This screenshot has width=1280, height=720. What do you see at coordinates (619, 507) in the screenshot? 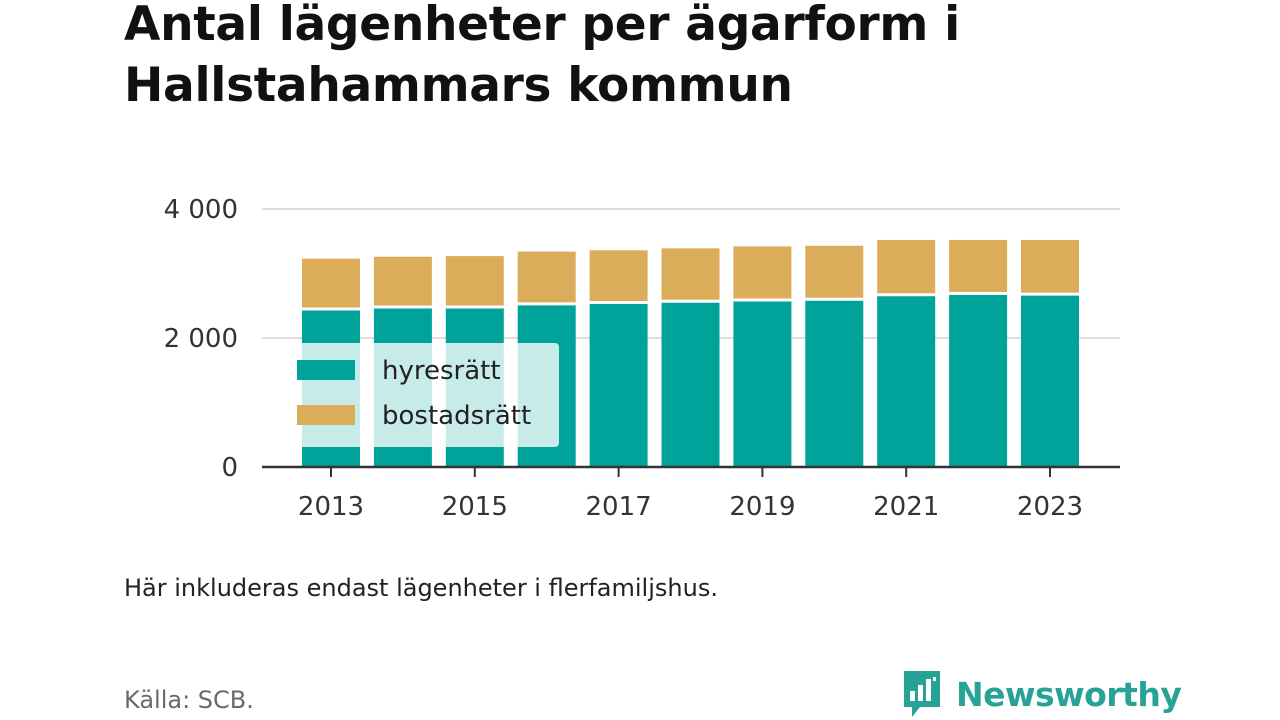
I see `x-tick-label: 2017` at bounding box center [619, 507].